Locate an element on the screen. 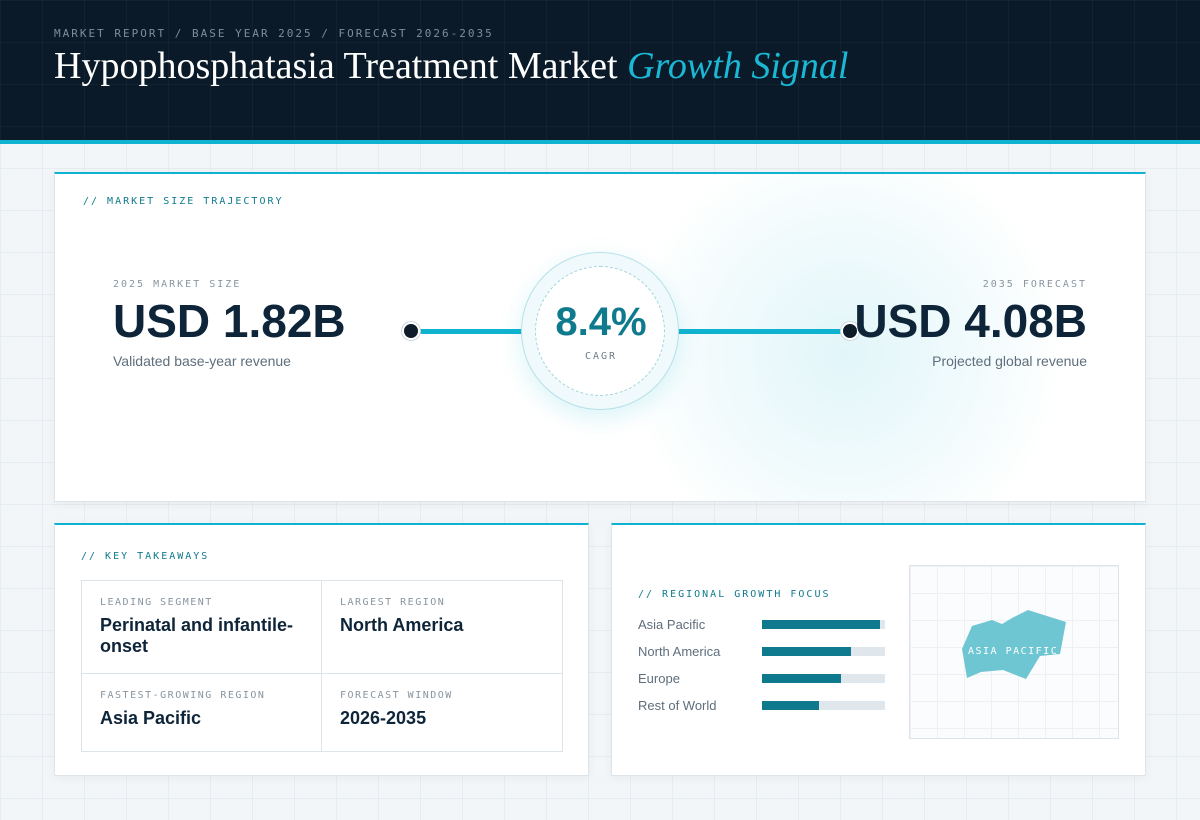 This screenshot has height=820, width=1200. takeaway-forecast-window: FORECAST WINDOW 2026-2035 is located at coordinates (442, 720).